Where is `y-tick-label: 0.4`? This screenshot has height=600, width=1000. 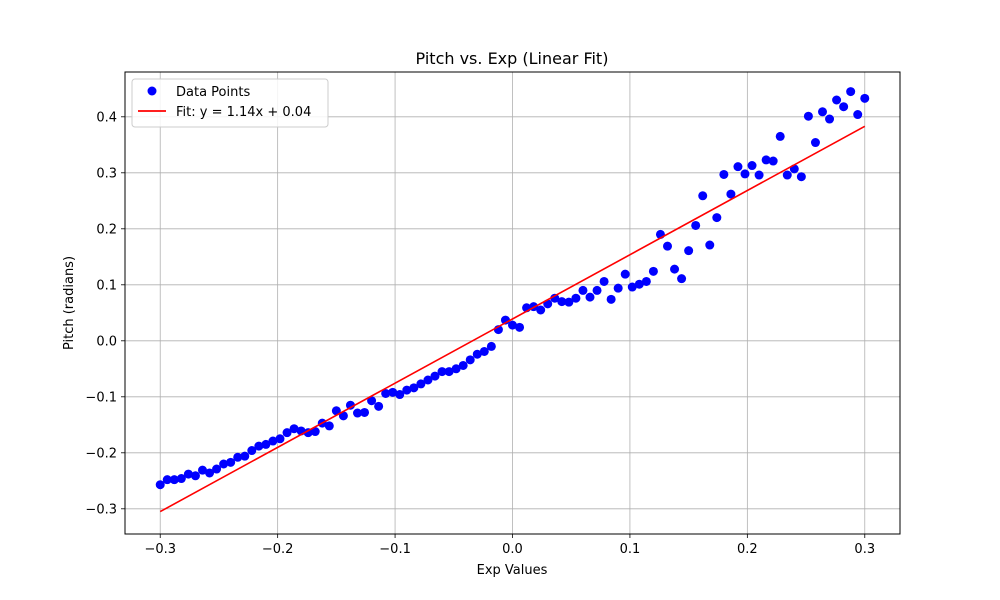 y-tick-label: 0.4 is located at coordinates (106, 117).